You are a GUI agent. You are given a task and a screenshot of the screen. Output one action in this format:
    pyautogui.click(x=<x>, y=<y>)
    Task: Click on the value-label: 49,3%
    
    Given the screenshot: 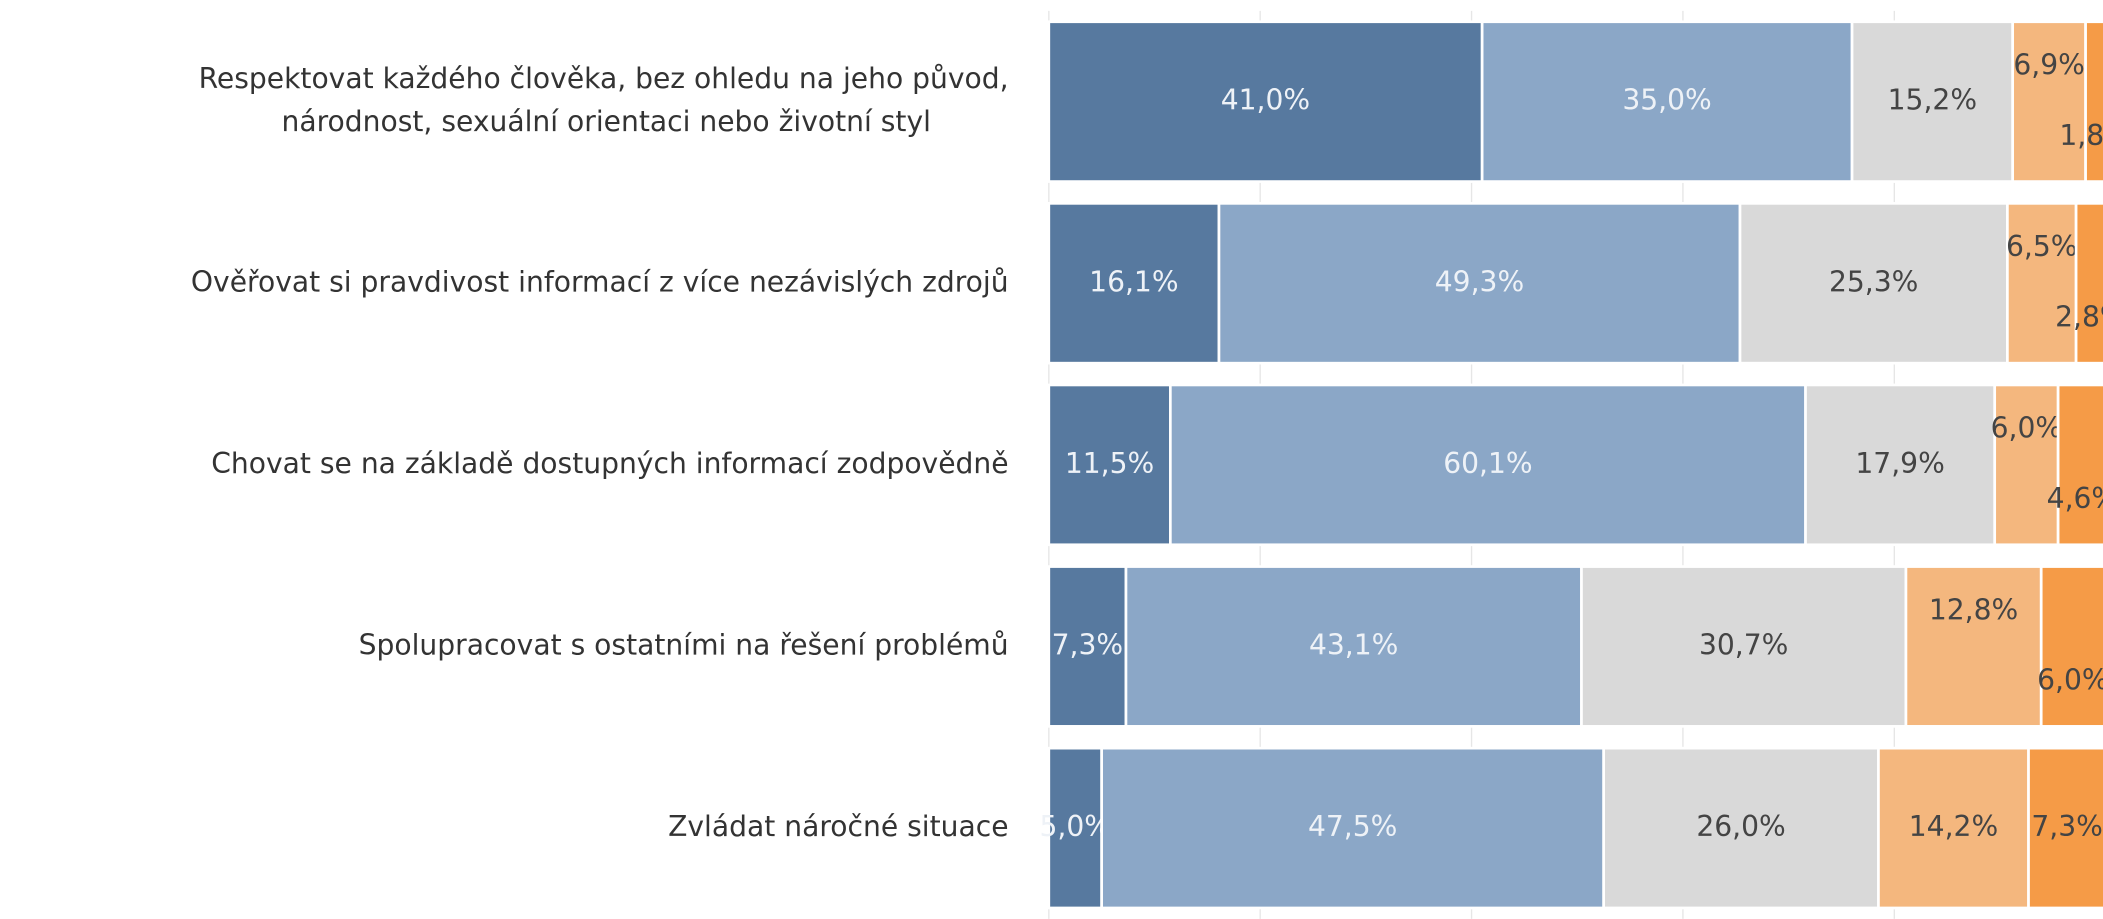 What is the action you would take?
    pyautogui.click(x=1479, y=281)
    